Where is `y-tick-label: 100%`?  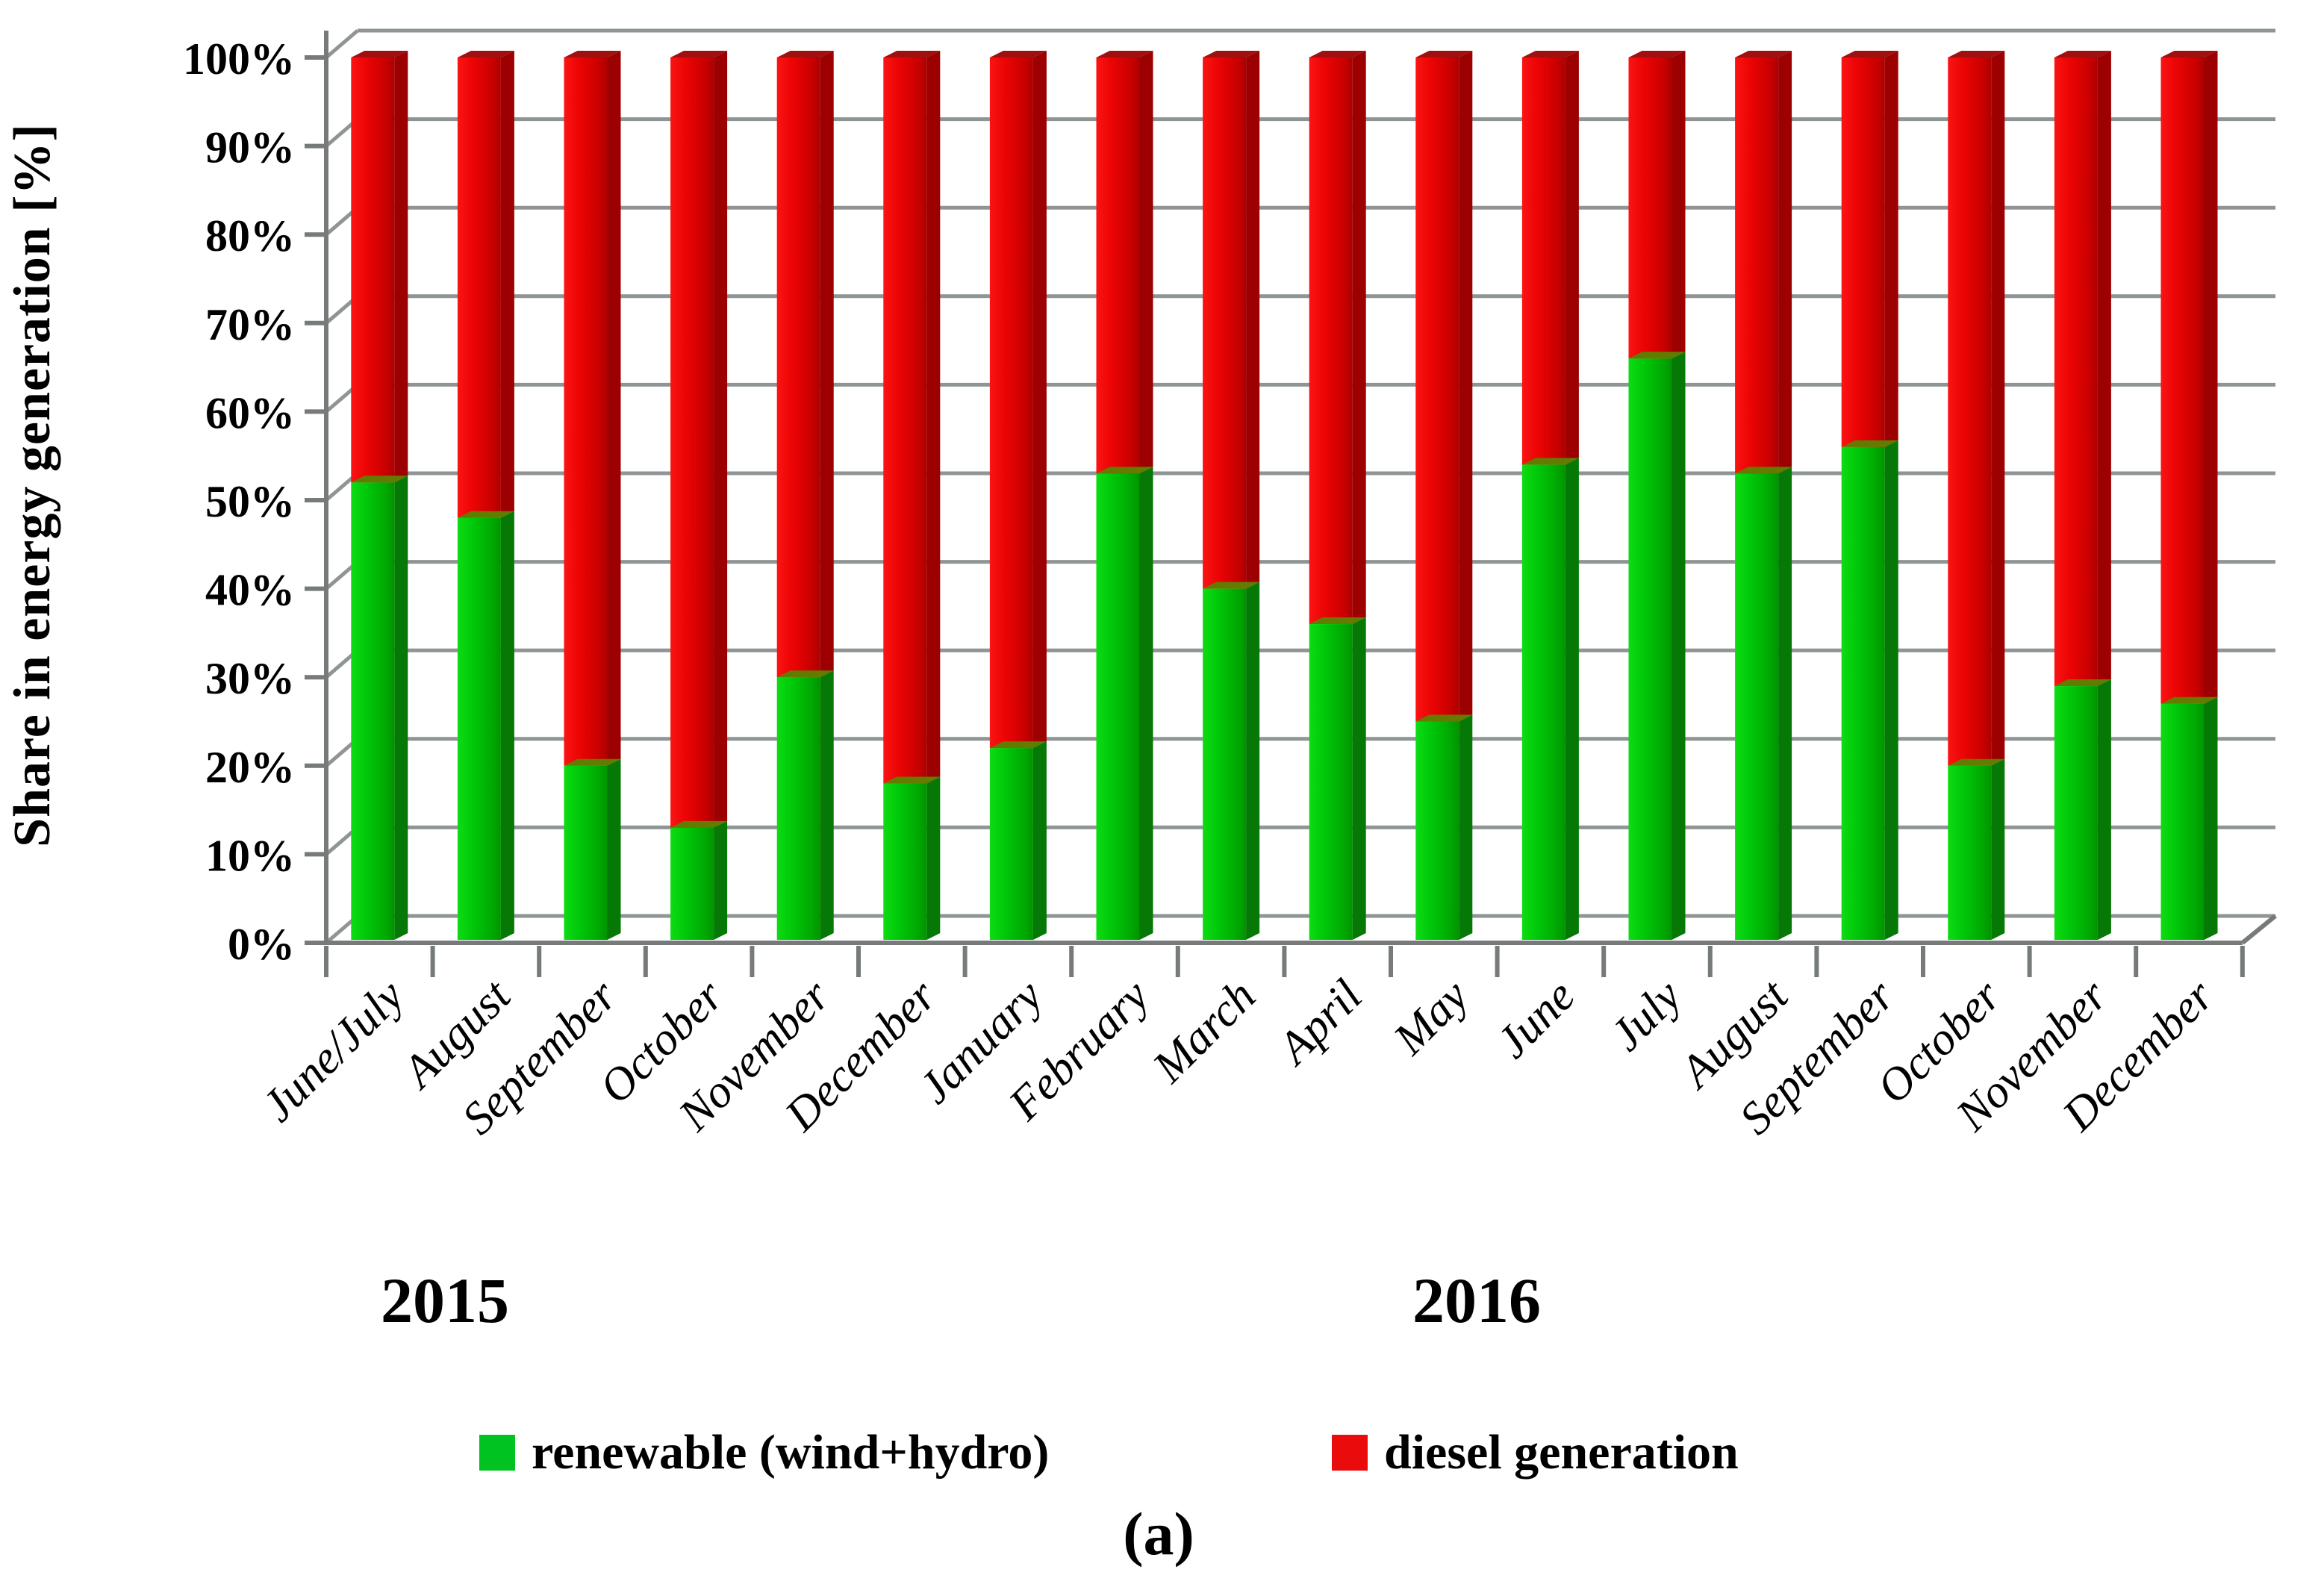
y-tick-label: 100% is located at coordinates (239, 59).